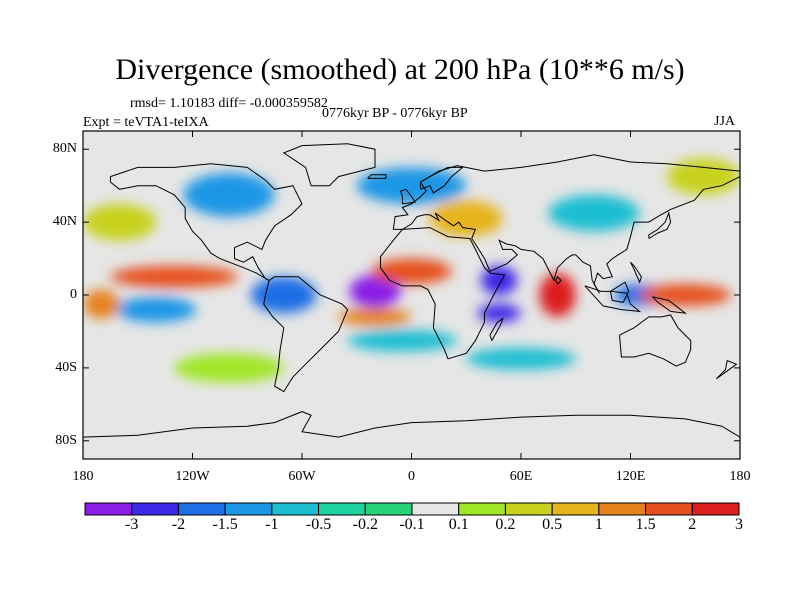 The image size is (800, 600). Describe the element at coordinates (655, 340) in the screenshot. I see `coastline-australia` at that location.